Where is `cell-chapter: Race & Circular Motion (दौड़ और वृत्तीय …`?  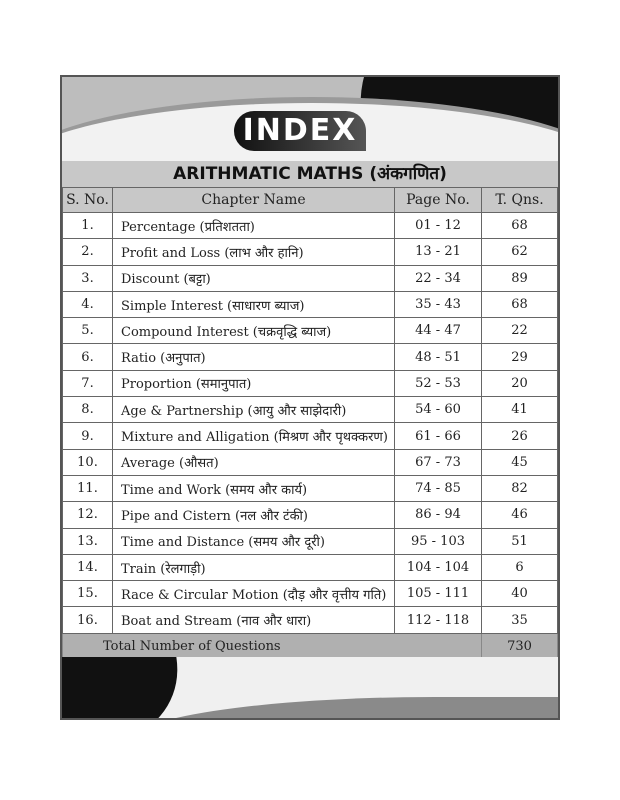
cell-chapter: Race & Circular Motion (दौड़ और वृत्तीय … is located at coordinates (253, 594).